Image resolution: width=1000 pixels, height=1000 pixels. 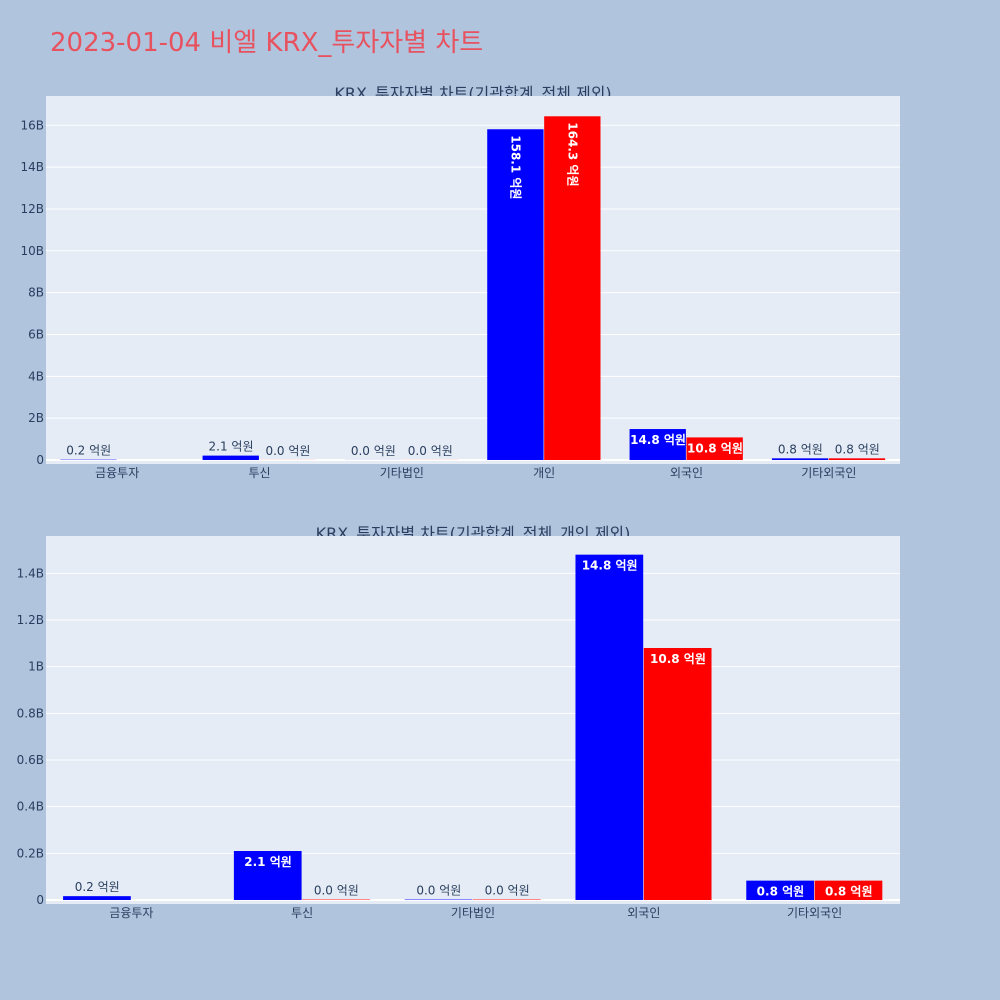 What do you see at coordinates (36, 334) in the screenshot?
I see `y-tick-label: 6B` at bounding box center [36, 334].